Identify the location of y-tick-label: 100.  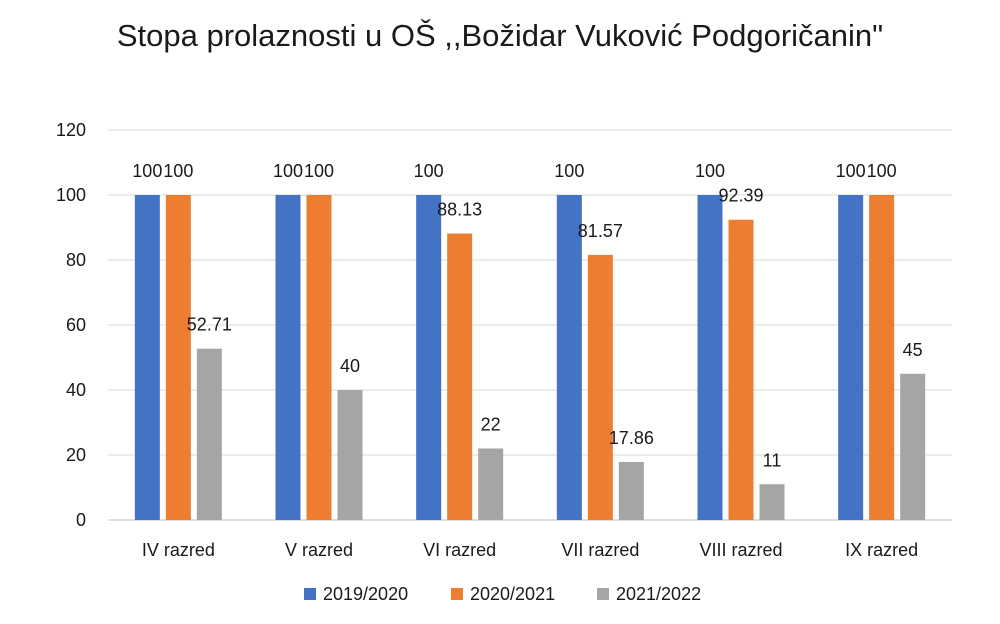
(71, 195).